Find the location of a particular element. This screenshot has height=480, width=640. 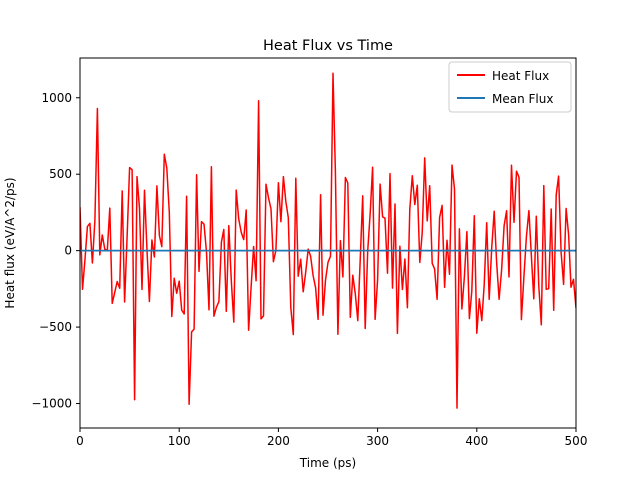

x-tick-label: 200 is located at coordinates (278, 441).